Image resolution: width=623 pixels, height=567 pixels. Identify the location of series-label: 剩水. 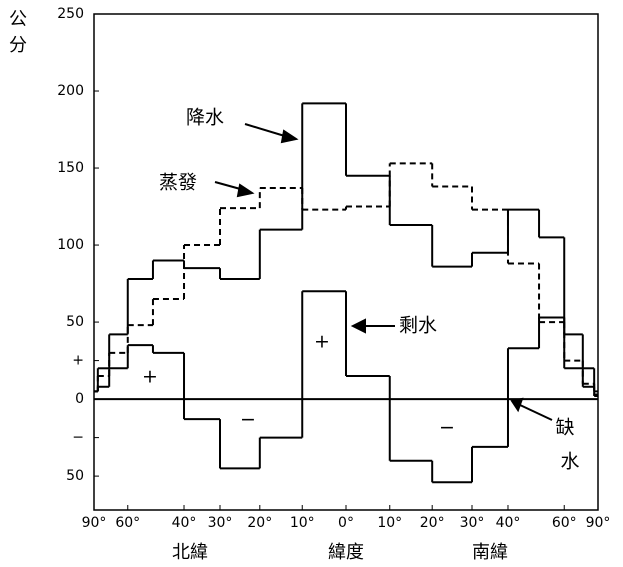
(418, 326).